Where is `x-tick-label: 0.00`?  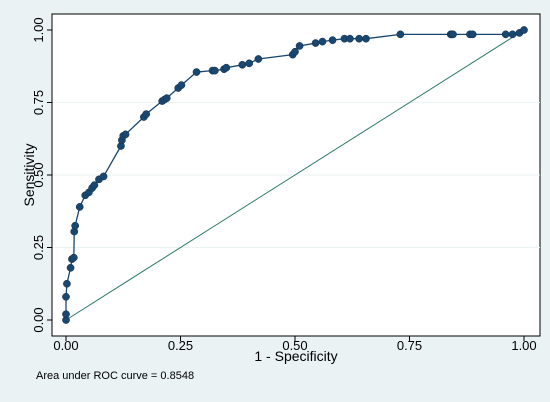 x-tick-label: 0.00 is located at coordinates (65, 345).